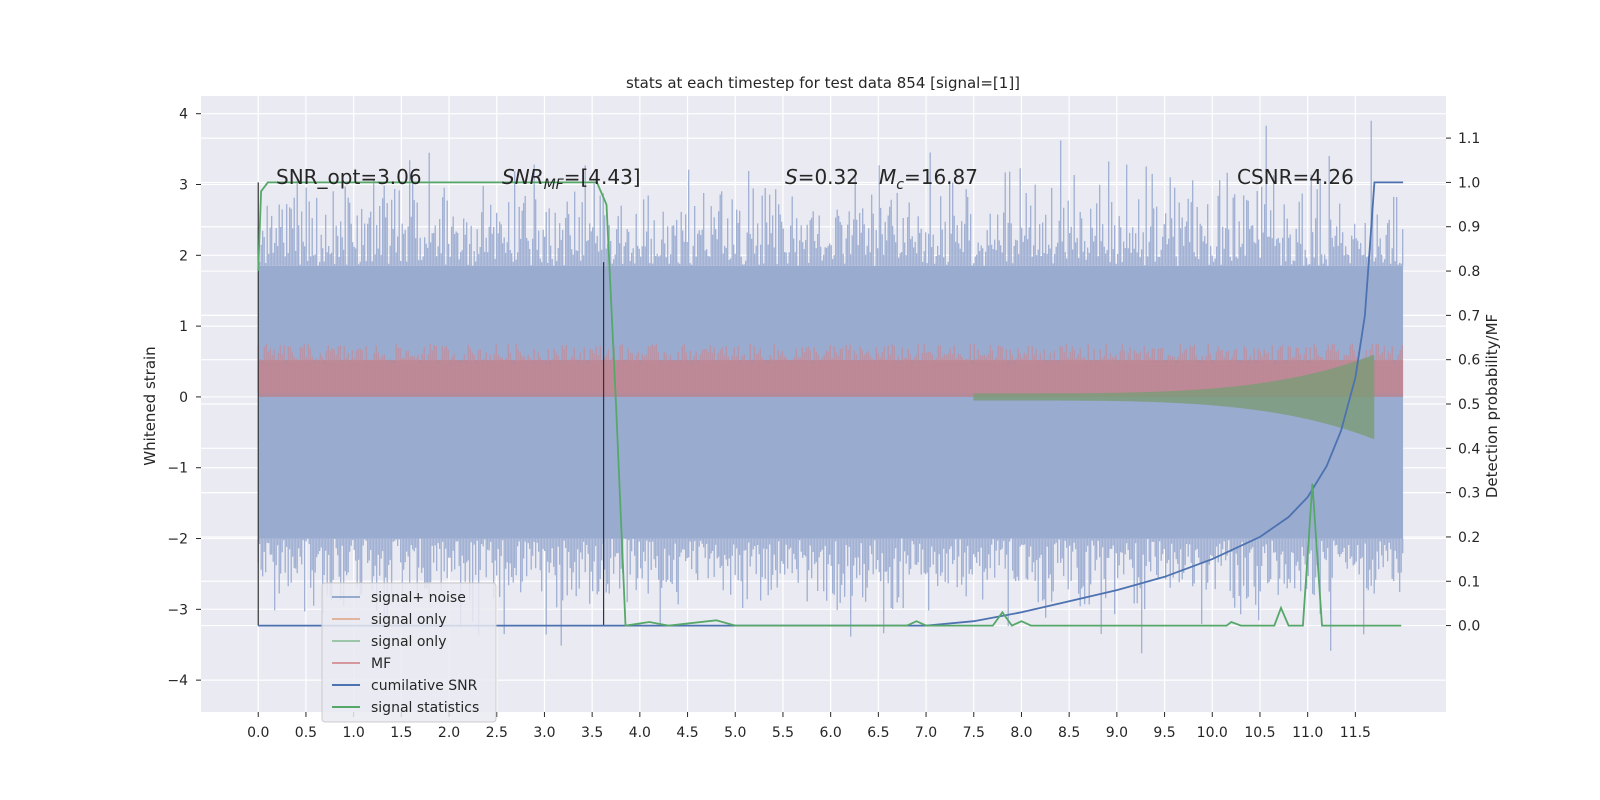 The height and width of the screenshot is (800, 1600). Describe the element at coordinates (425, 708) in the screenshot. I see `legend-label: signal statistics` at that location.